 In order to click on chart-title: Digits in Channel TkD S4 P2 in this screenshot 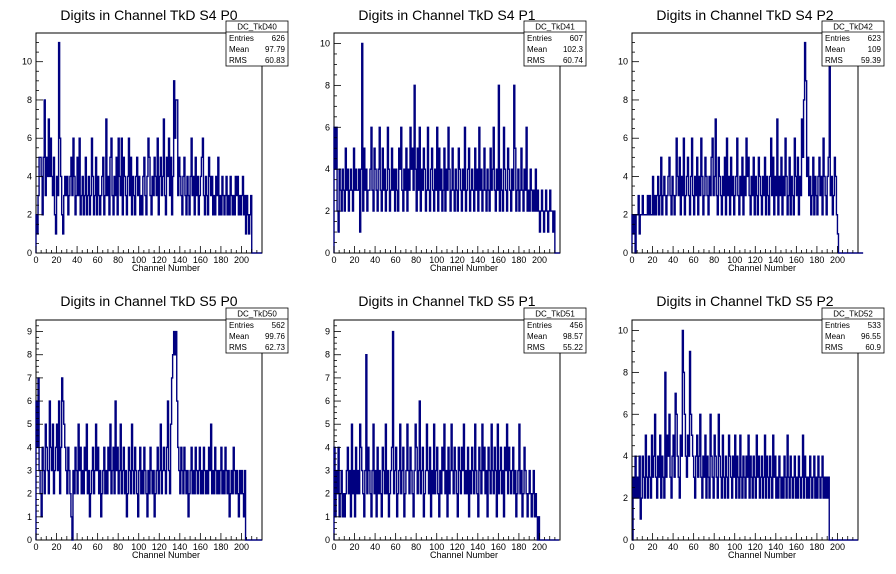, I will do `click(744, 15)`.